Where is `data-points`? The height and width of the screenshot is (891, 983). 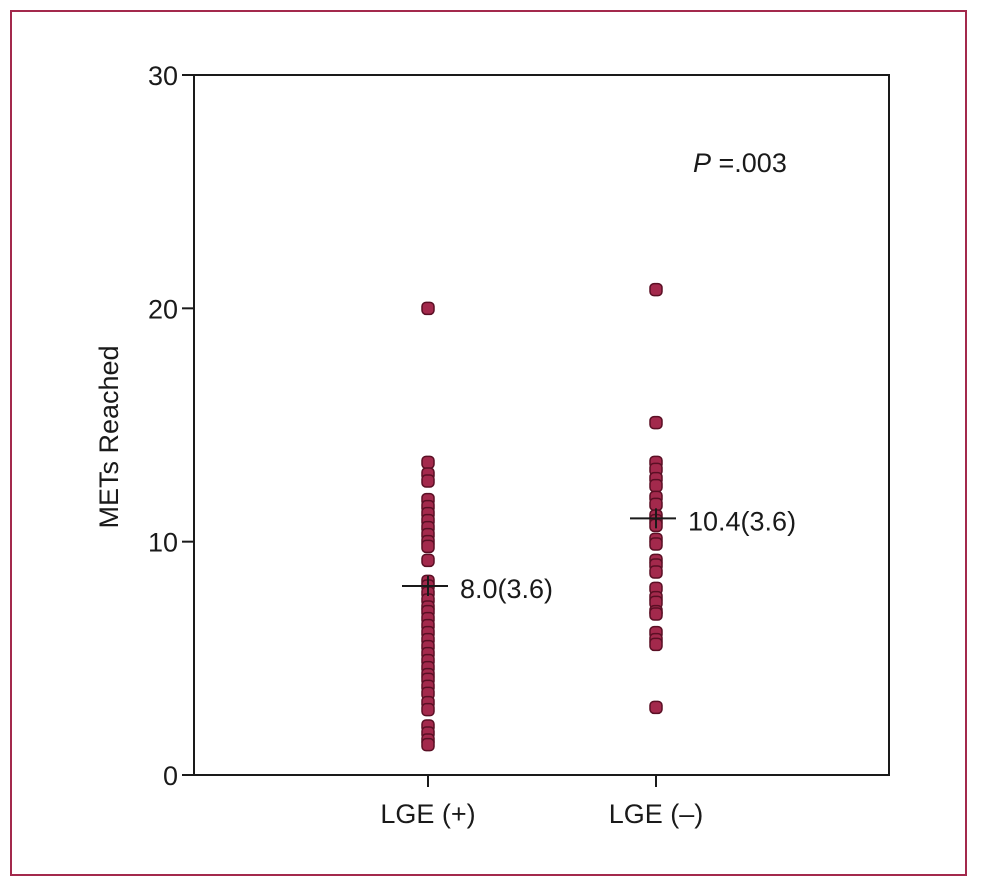 data-points is located at coordinates (542, 517).